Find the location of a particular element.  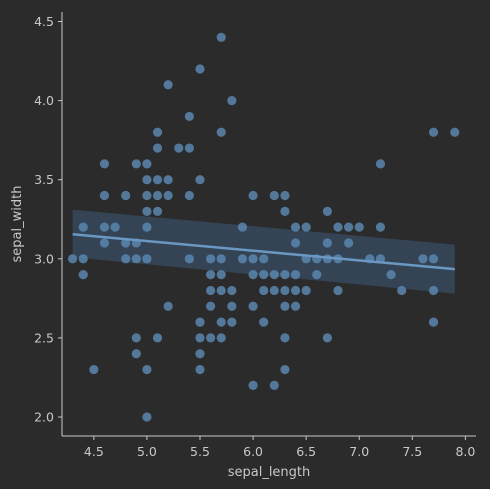

x-tick-label: 6.5 is located at coordinates (306, 451).